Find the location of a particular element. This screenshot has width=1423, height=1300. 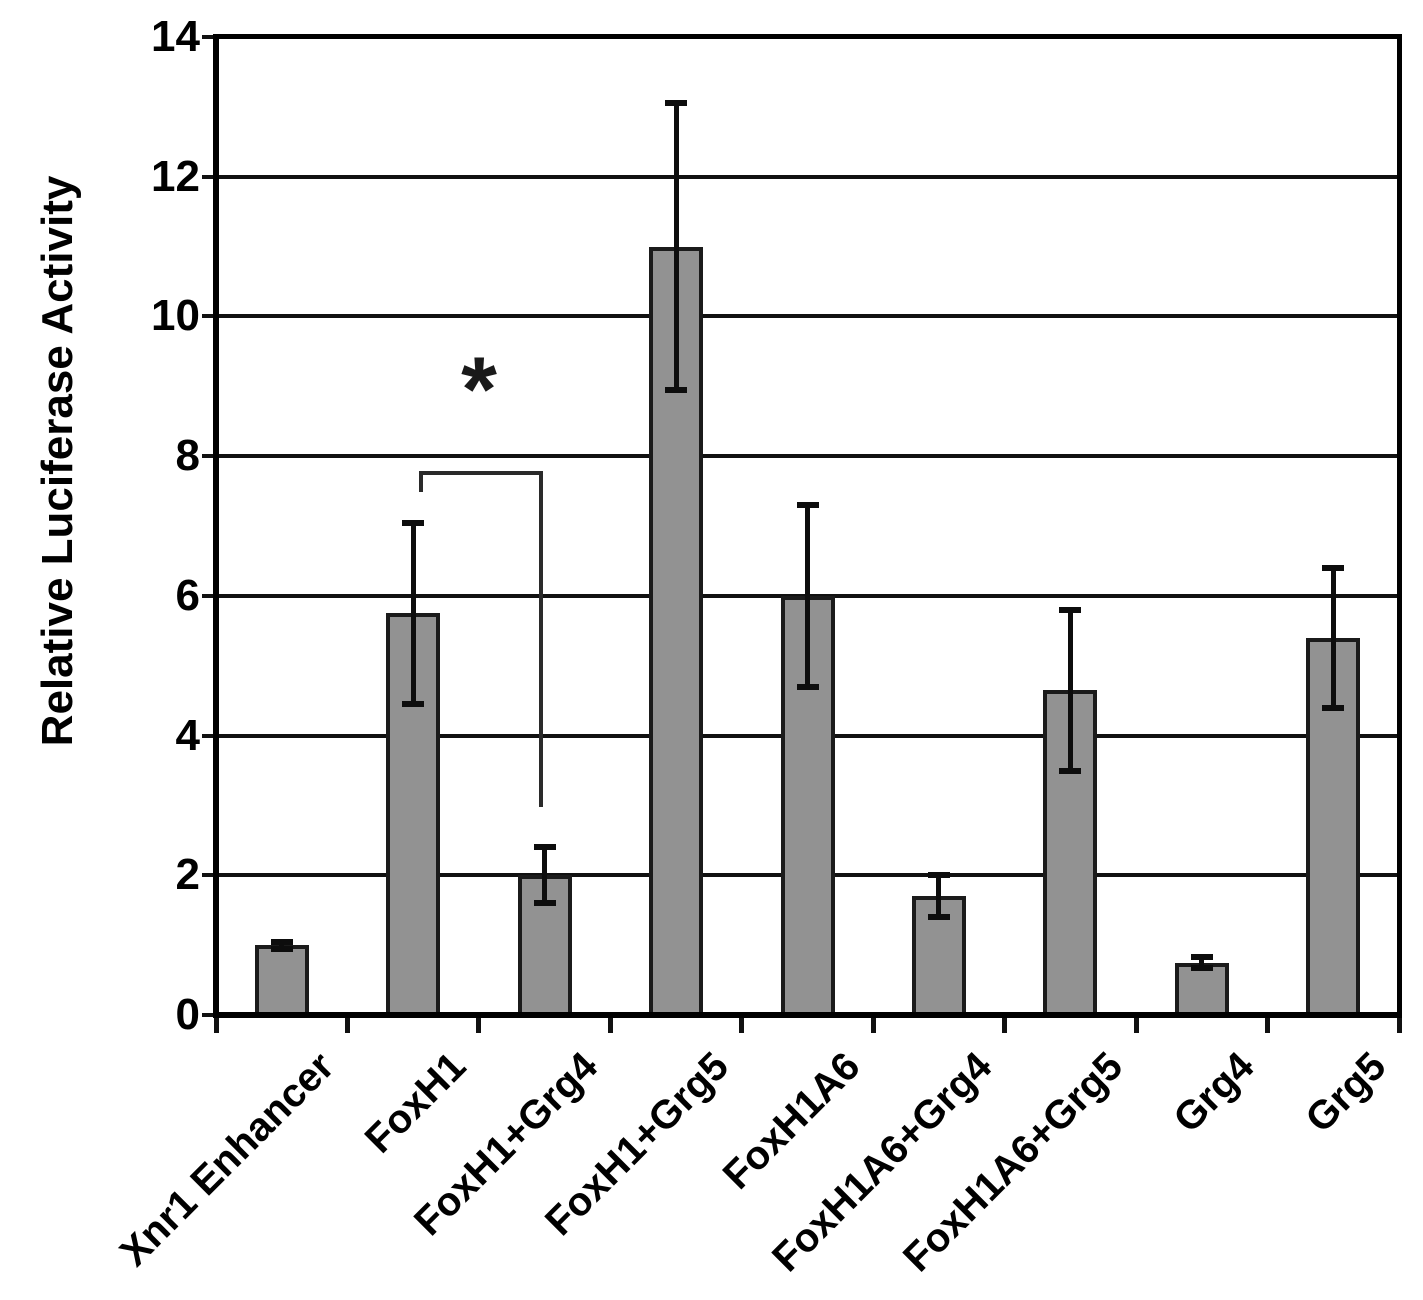

error-cap-bottom-Grg5 is located at coordinates (1333, 707).